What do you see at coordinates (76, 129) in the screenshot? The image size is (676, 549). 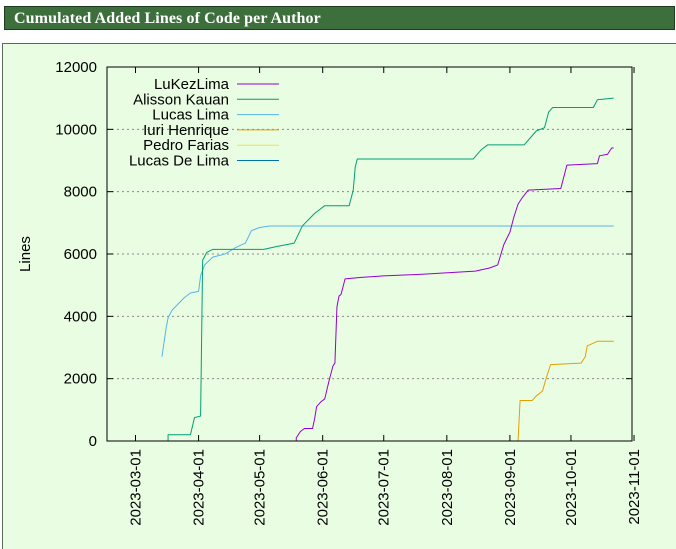 I see `y-tick-label: 10000` at bounding box center [76, 129].